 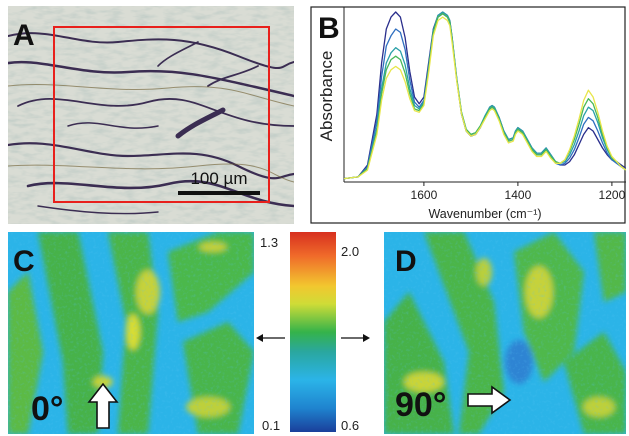 What do you see at coordinates (161, 114) in the screenshot?
I see `roi-rectangle` at bounding box center [161, 114].